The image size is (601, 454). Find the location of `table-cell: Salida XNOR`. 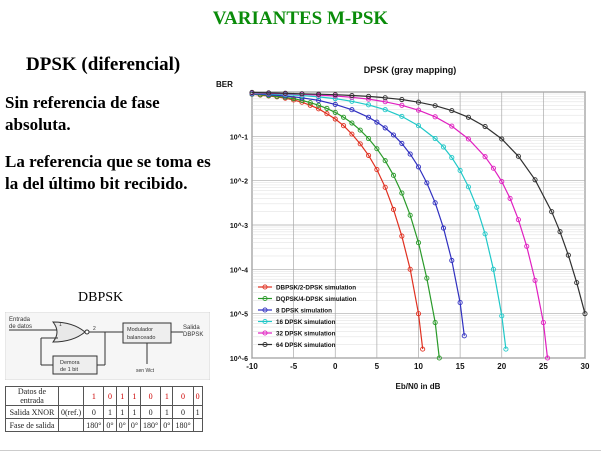

table-cell: Salida XNOR is located at coordinates (32, 412).